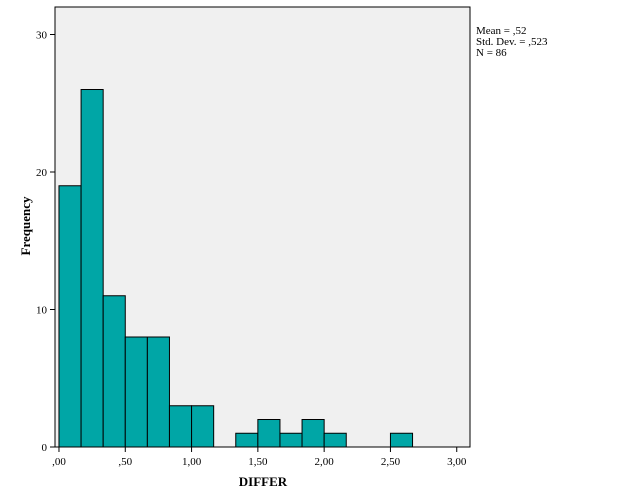 This screenshot has width=629, height=504. I want to click on y-tick-label-0: 0, so click(45, 448).